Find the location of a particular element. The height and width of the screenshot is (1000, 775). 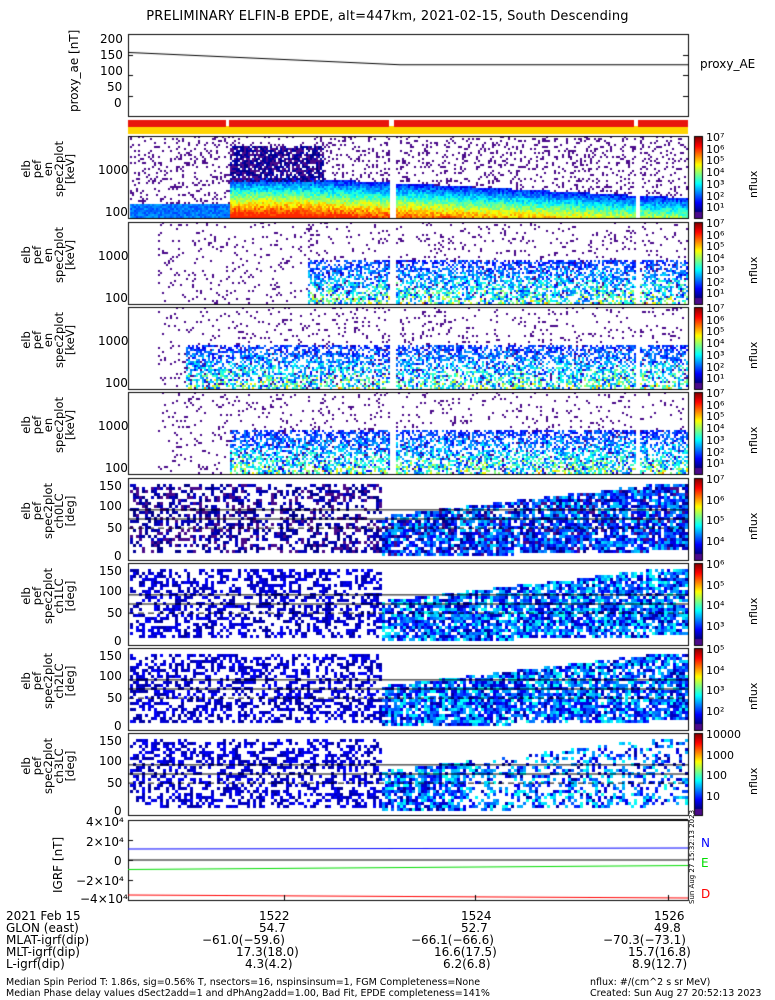

igrf-ytick-2: 0 is located at coordinates (118, 861).